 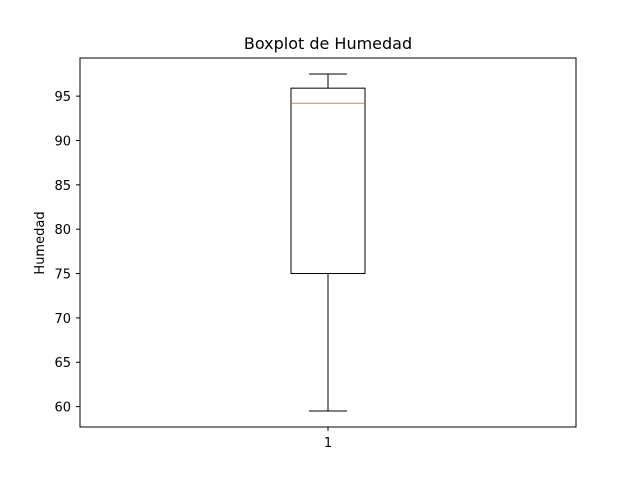 What do you see at coordinates (62, 97) in the screenshot?
I see `y-tick-label-95: 95` at bounding box center [62, 97].